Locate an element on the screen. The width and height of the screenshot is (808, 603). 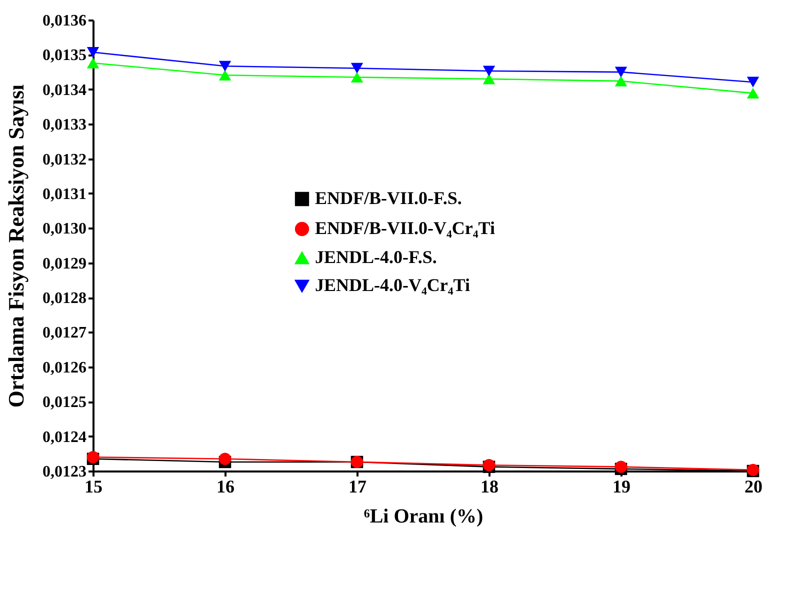
x-tick-label: 17 is located at coordinates (357, 486).